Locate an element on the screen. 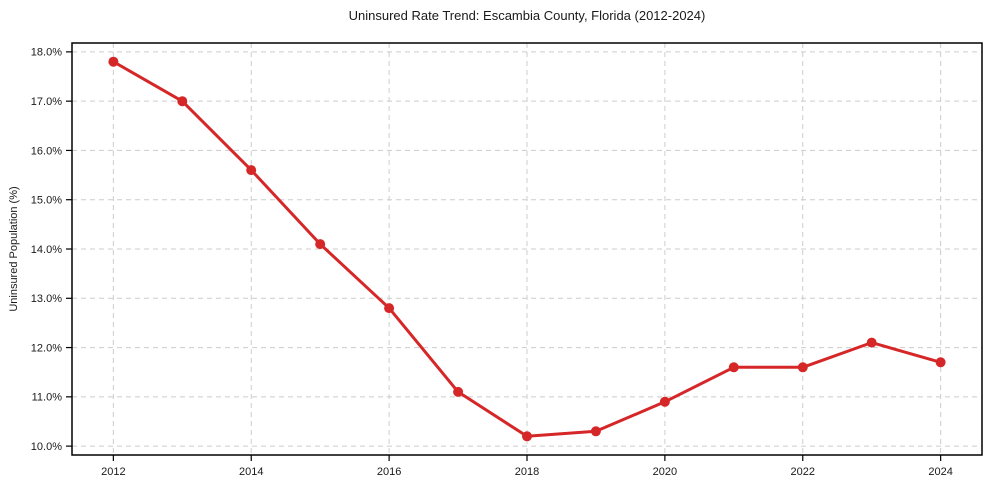 This screenshot has width=989, height=490. y-tick-label: 14.0% is located at coordinates (46, 250).